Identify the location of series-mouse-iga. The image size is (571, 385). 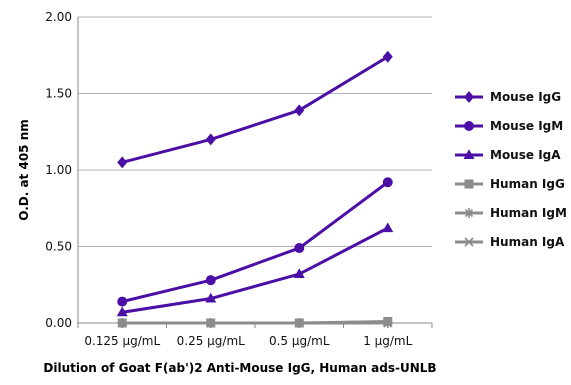
(255, 269).